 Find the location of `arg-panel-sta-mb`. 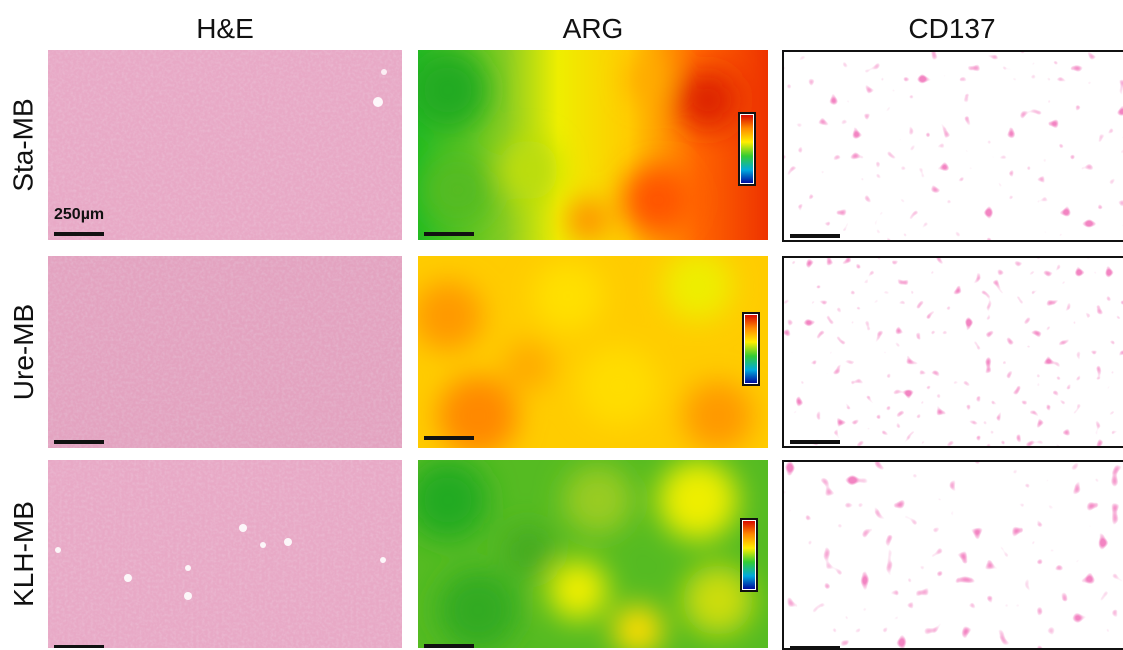

arg-panel-sta-mb is located at coordinates (593, 145).